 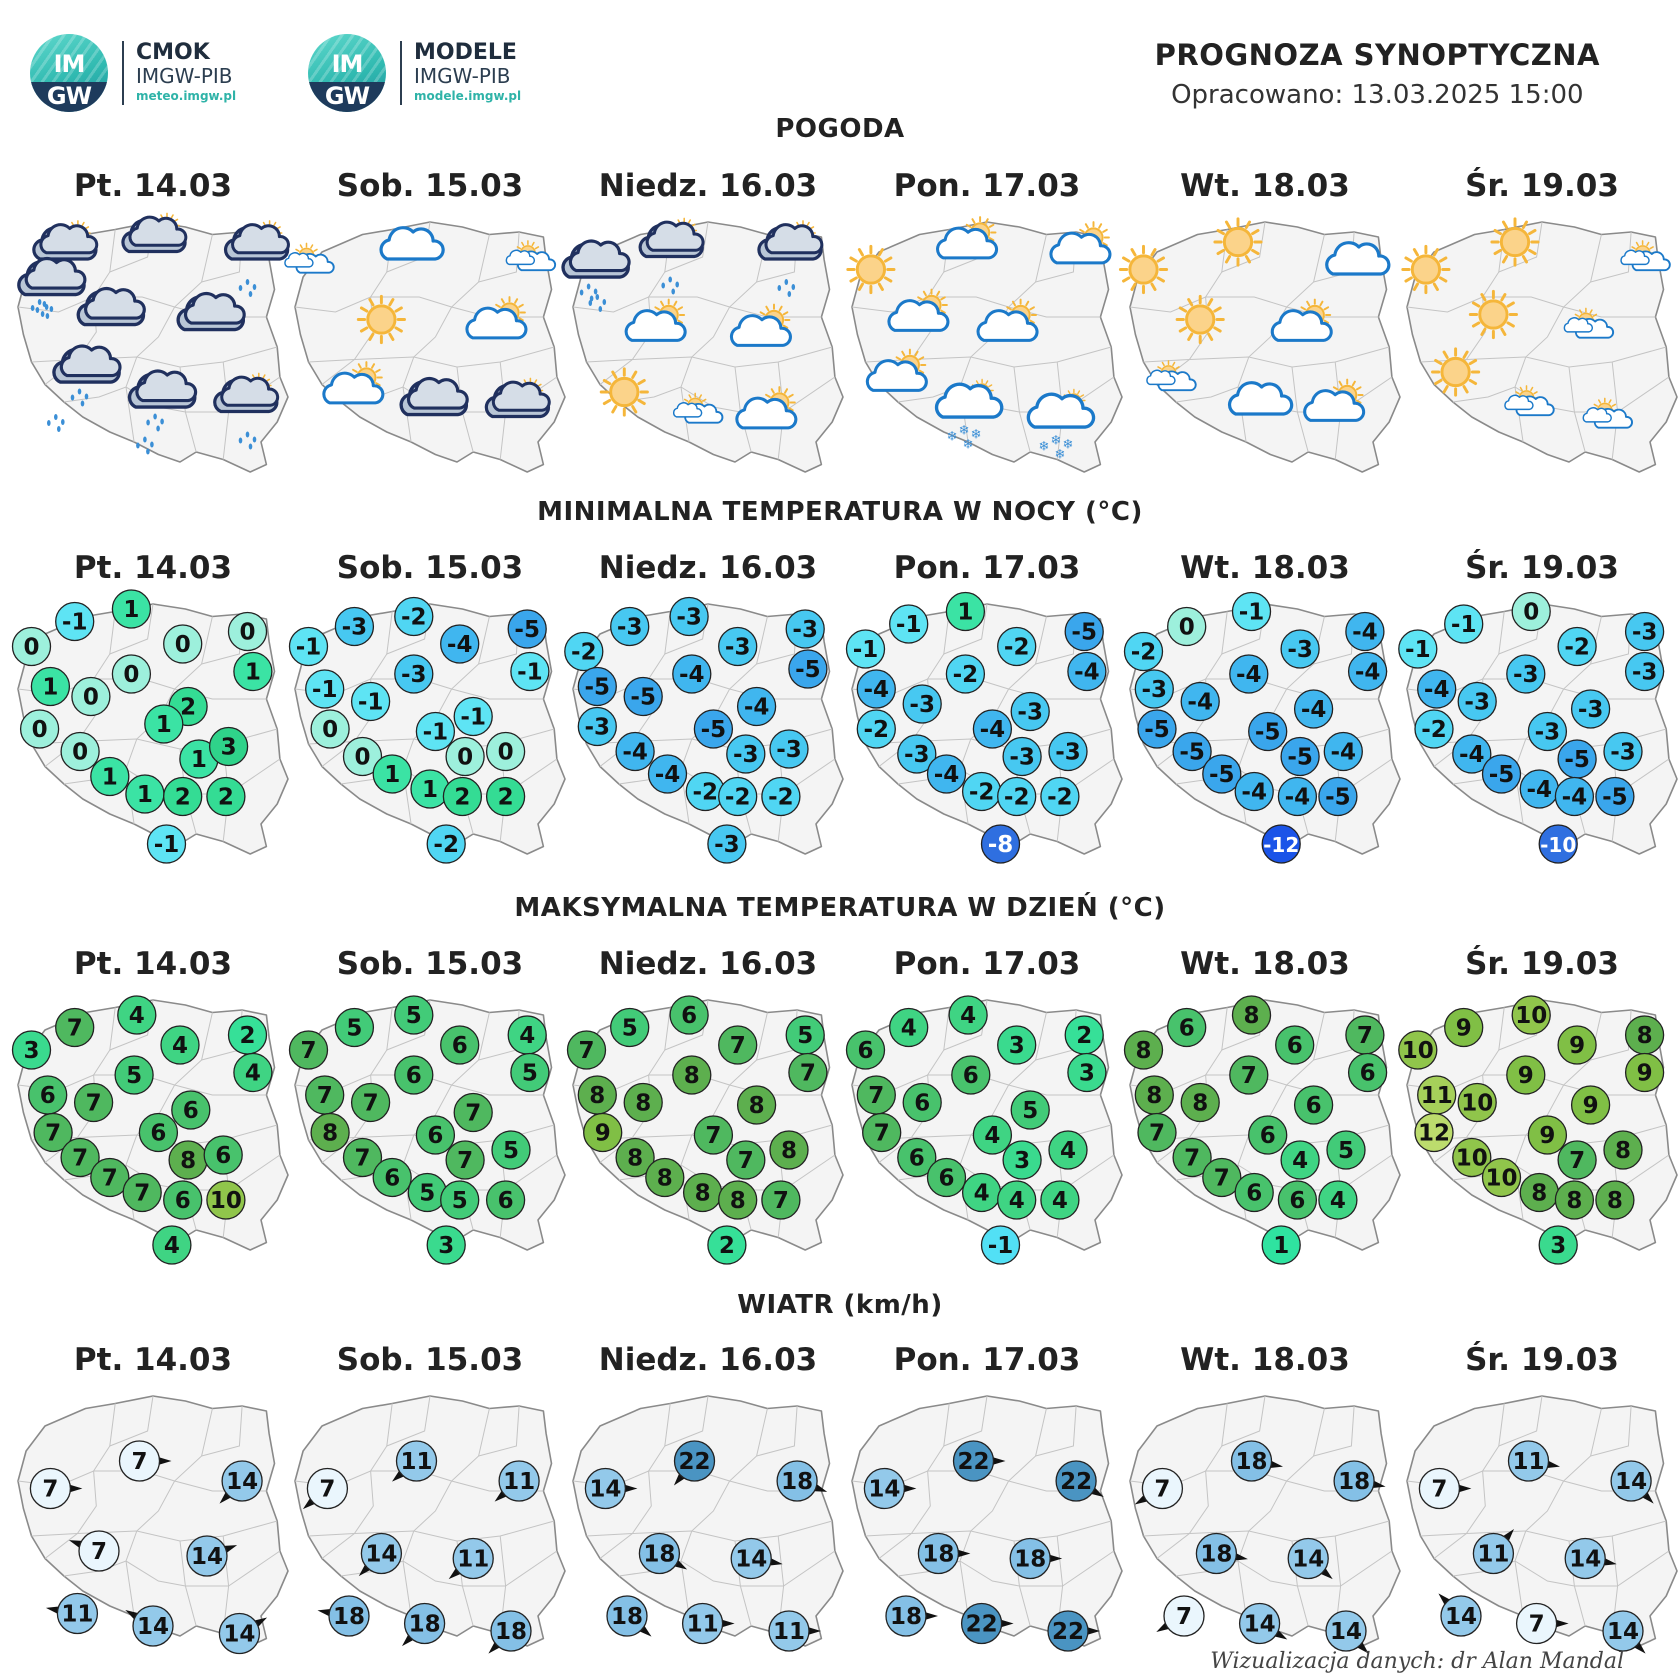 What do you see at coordinates (1017, 648) in the screenshot?
I see `tmin-bubble-3-3-value: -2` at bounding box center [1017, 648].